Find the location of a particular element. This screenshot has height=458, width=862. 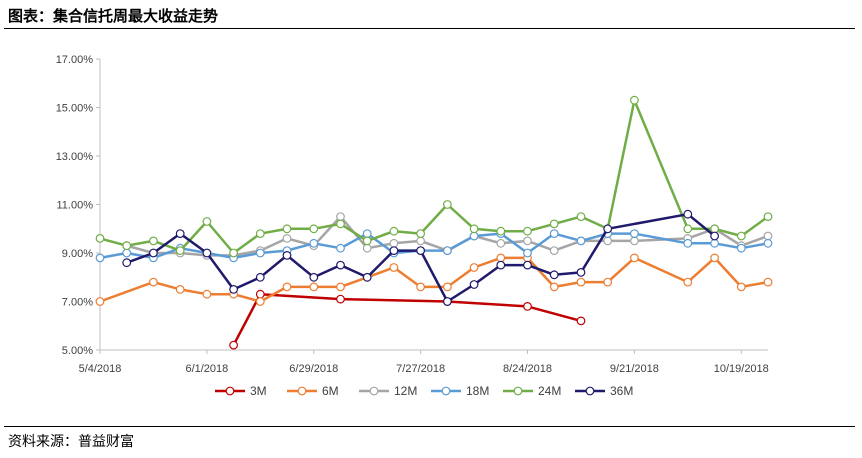

x-tick-label: 5/4/2018 is located at coordinates (100, 369).